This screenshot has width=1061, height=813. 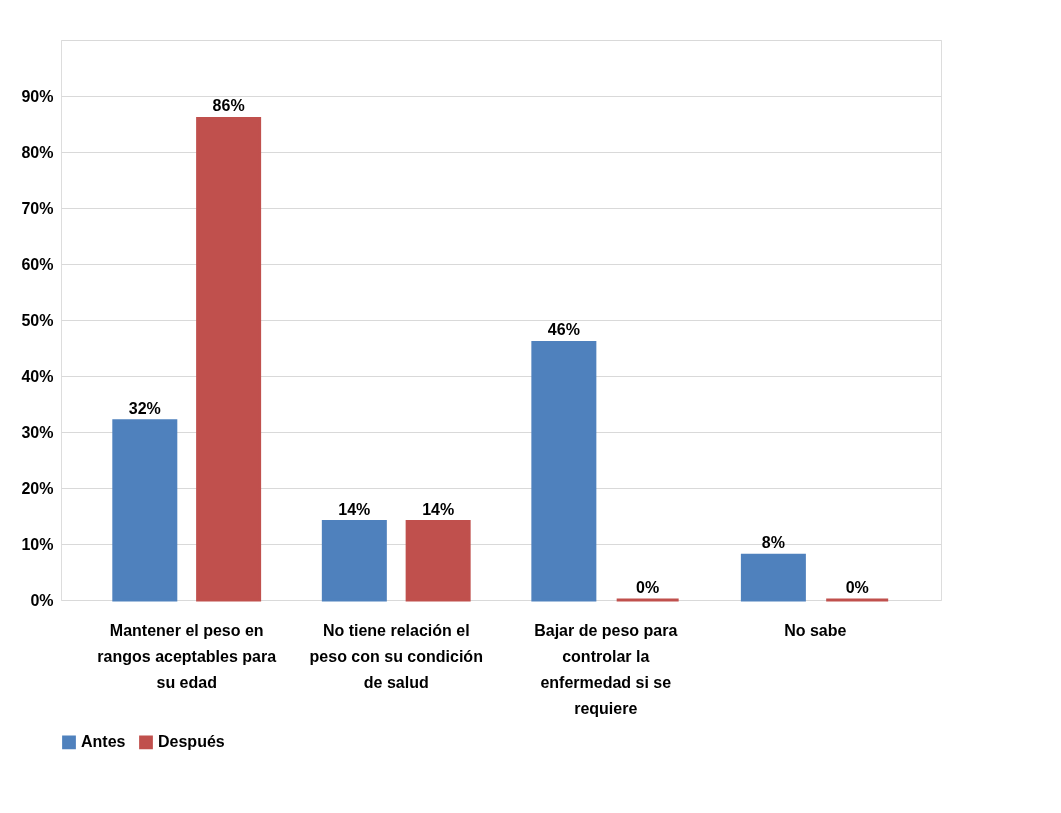 What do you see at coordinates (37, 320) in the screenshot?
I see `y-tick-label: 50%` at bounding box center [37, 320].